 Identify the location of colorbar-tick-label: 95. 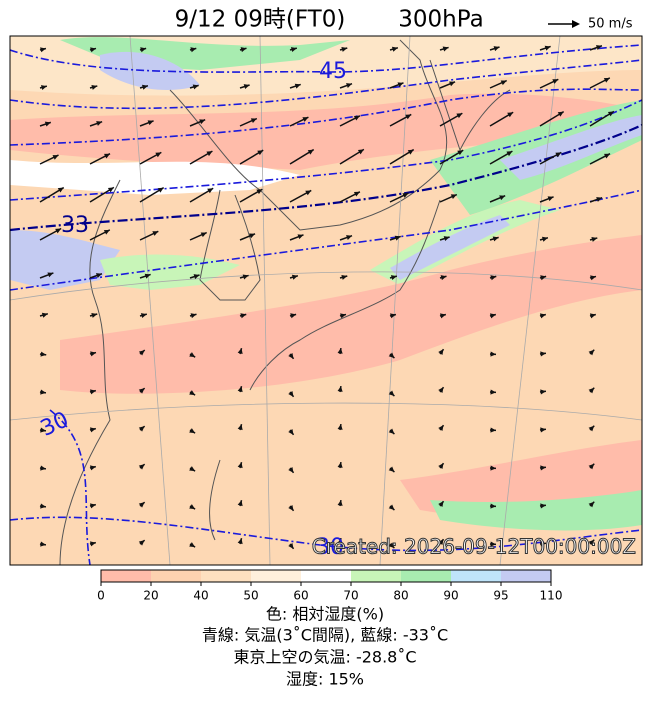
(500, 596).